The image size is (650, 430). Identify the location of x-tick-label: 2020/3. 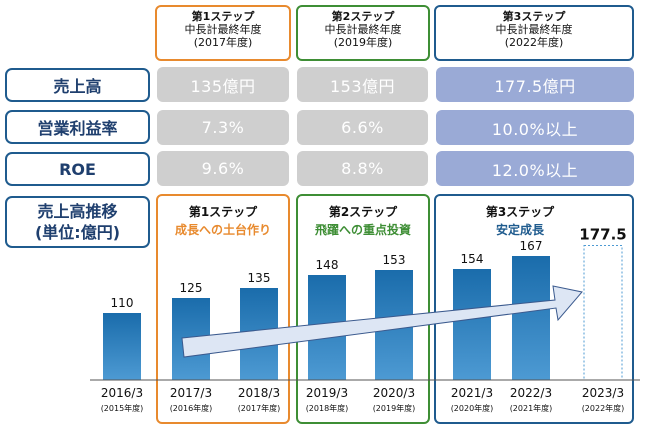
(394, 393).